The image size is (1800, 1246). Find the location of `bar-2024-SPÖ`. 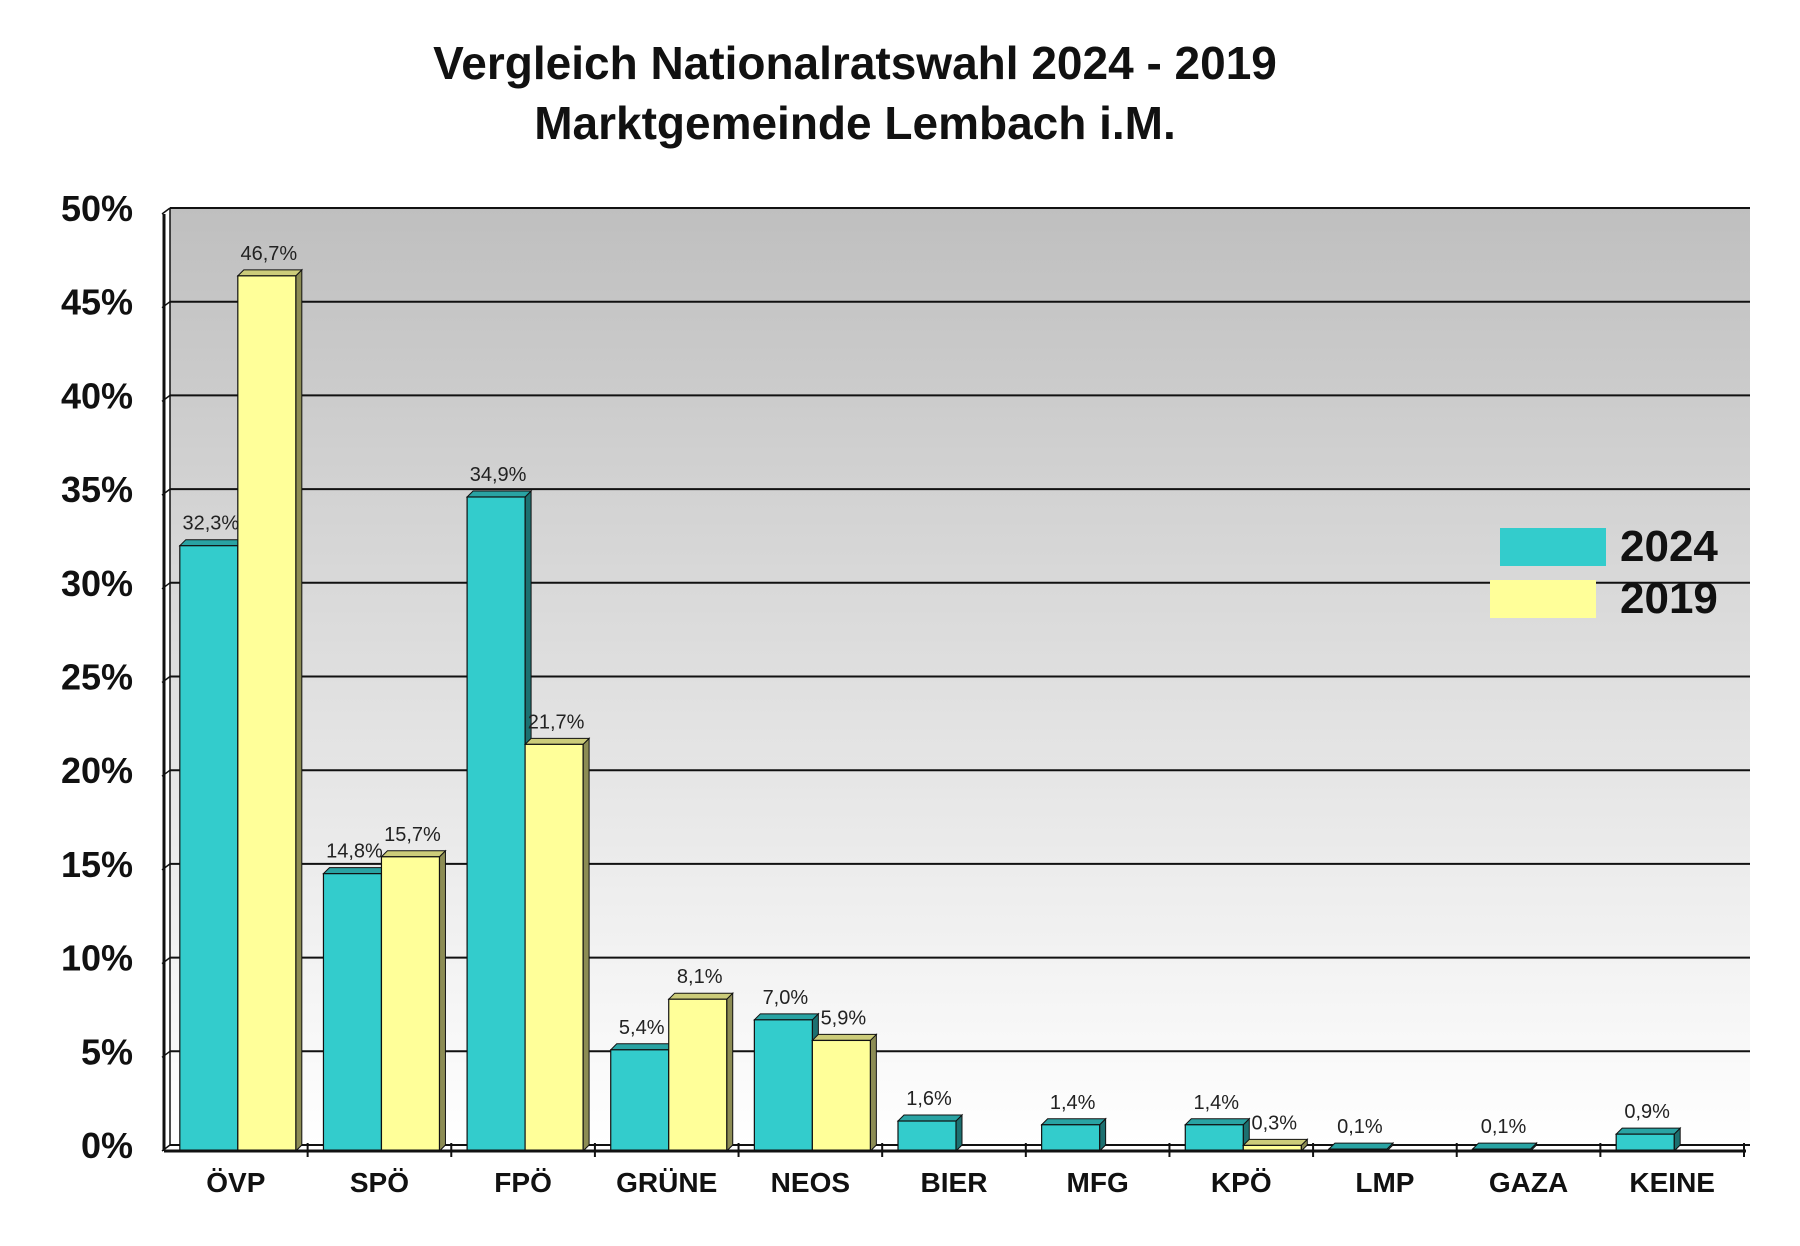

bar-2024-SPÖ is located at coordinates (352, 1012).